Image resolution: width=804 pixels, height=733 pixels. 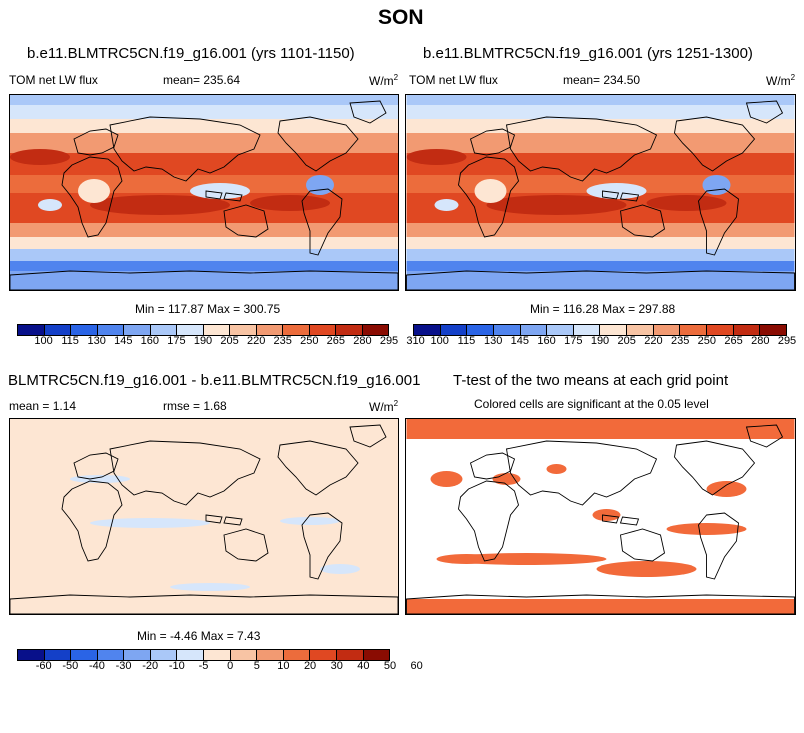 What do you see at coordinates (466, 341) in the screenshot?
I see `colorbar-tick-label: 115` at bounding box center [466, 341].